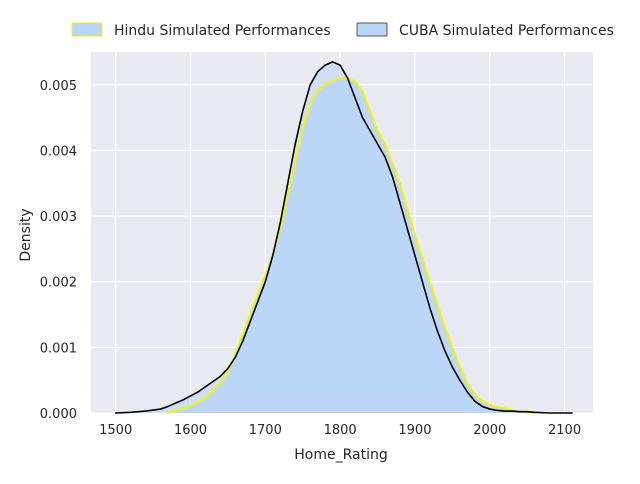  Describe the element at coordinates (58, 151) in the screenshot. I see `y-tick-label: 0.004` at that location.